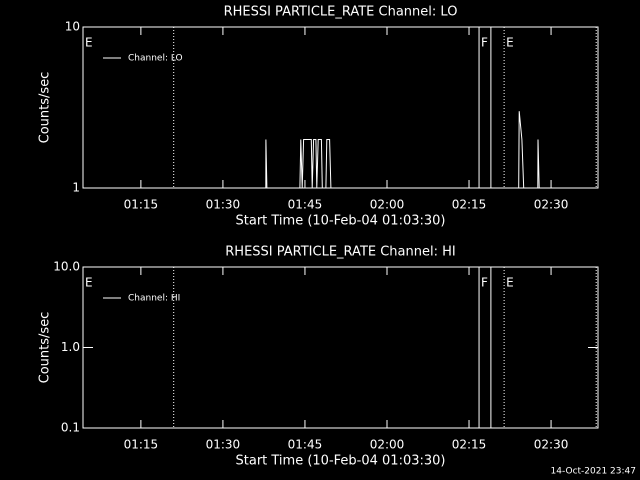  What do you see at coordinates (155, 59) in the screenshot?
I see `legend-label: Channel: LO` at bounding box center [155, 59].